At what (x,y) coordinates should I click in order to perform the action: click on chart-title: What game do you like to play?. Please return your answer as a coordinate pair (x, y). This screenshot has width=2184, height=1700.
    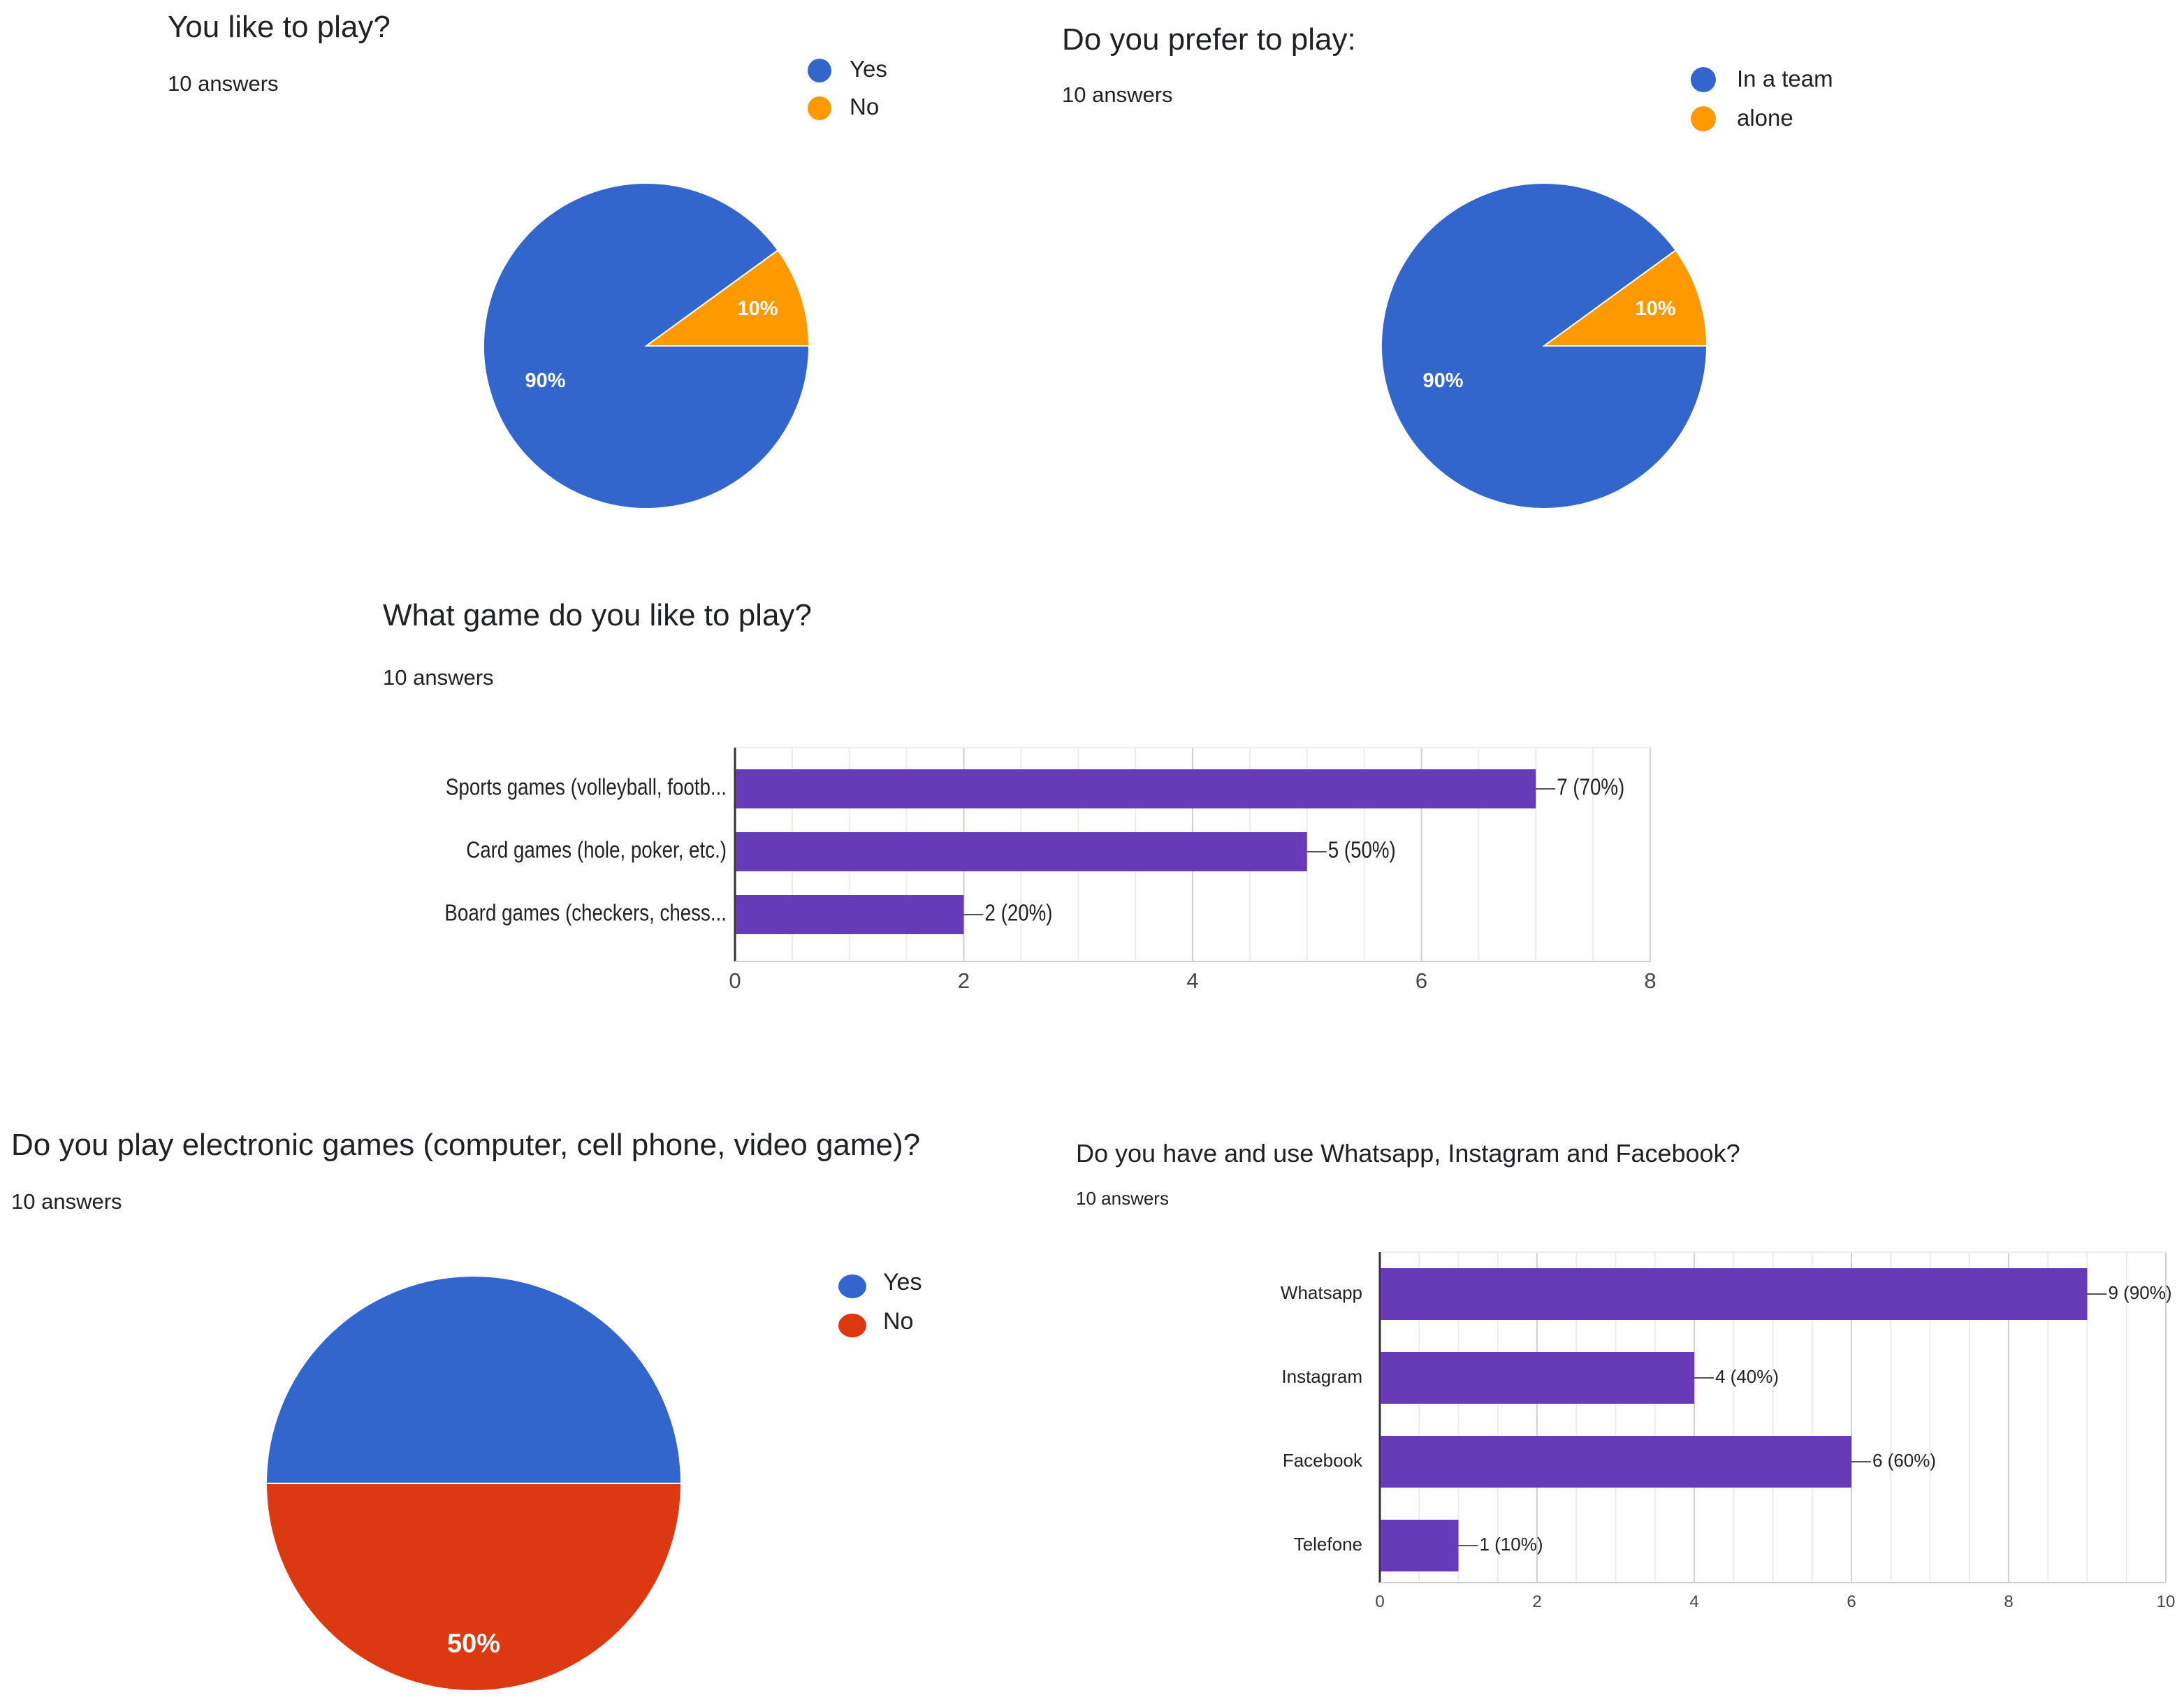
    Looking at the image, I should click on (597, 615).